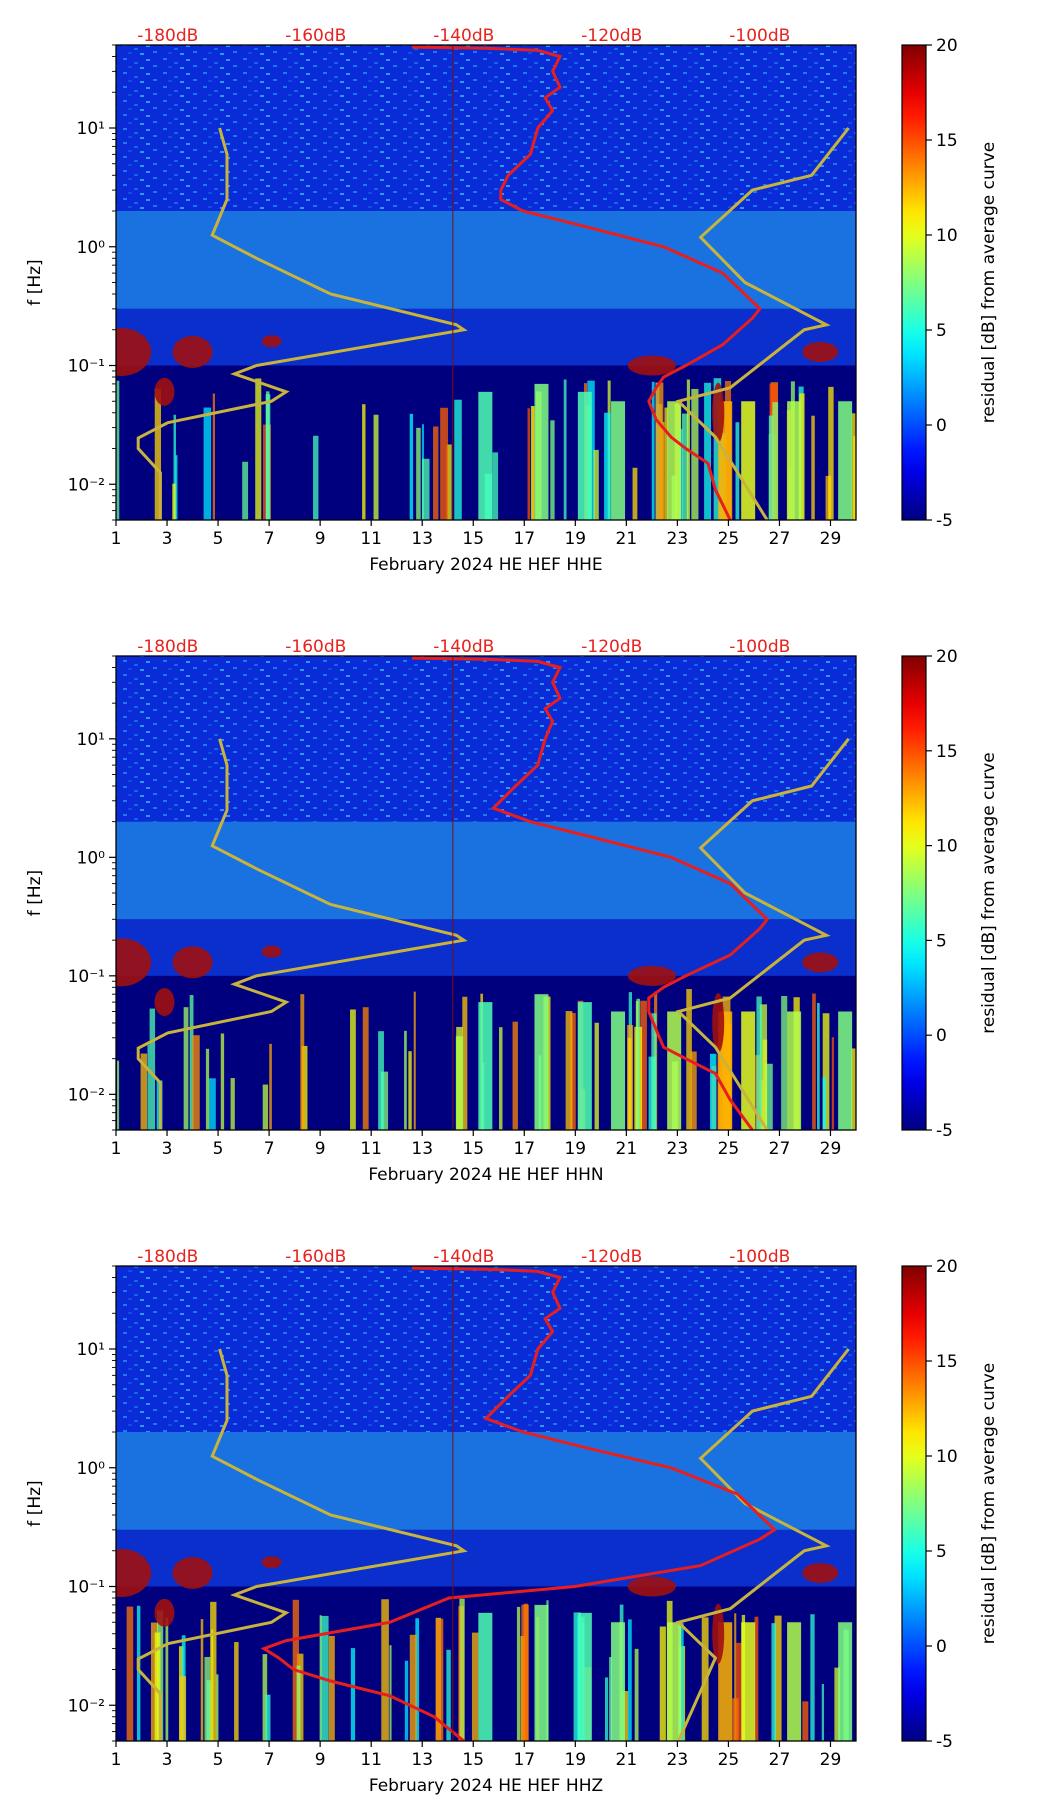 The width and height of the screenshot is (1052, 1806). What do you see at coordinates (485, 1175) in the screenshot?
I see `x-axis-label: February 2024 HE HEF HHN` at bounding box center [485, 1175].